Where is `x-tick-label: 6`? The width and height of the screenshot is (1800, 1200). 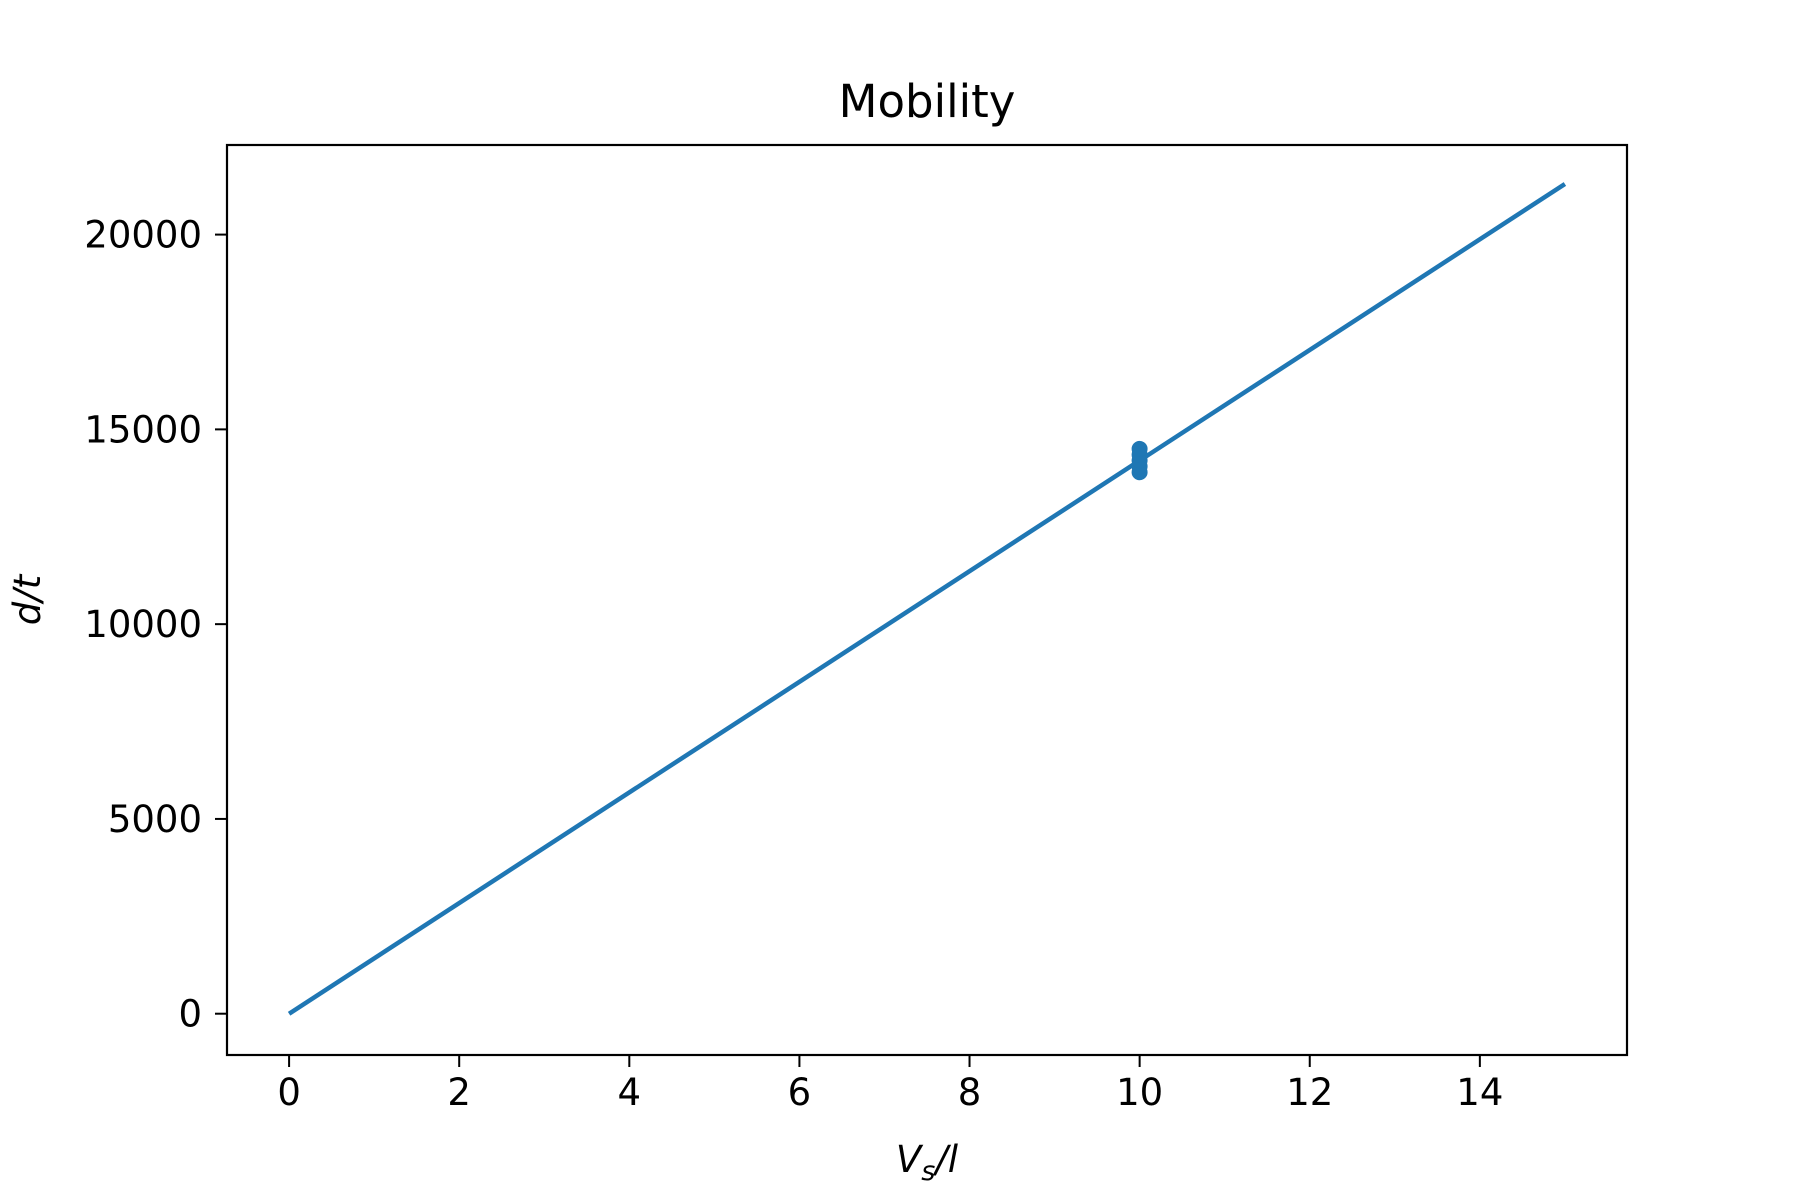
x-tick-label: 6 is located at coordinates (800, 1092).